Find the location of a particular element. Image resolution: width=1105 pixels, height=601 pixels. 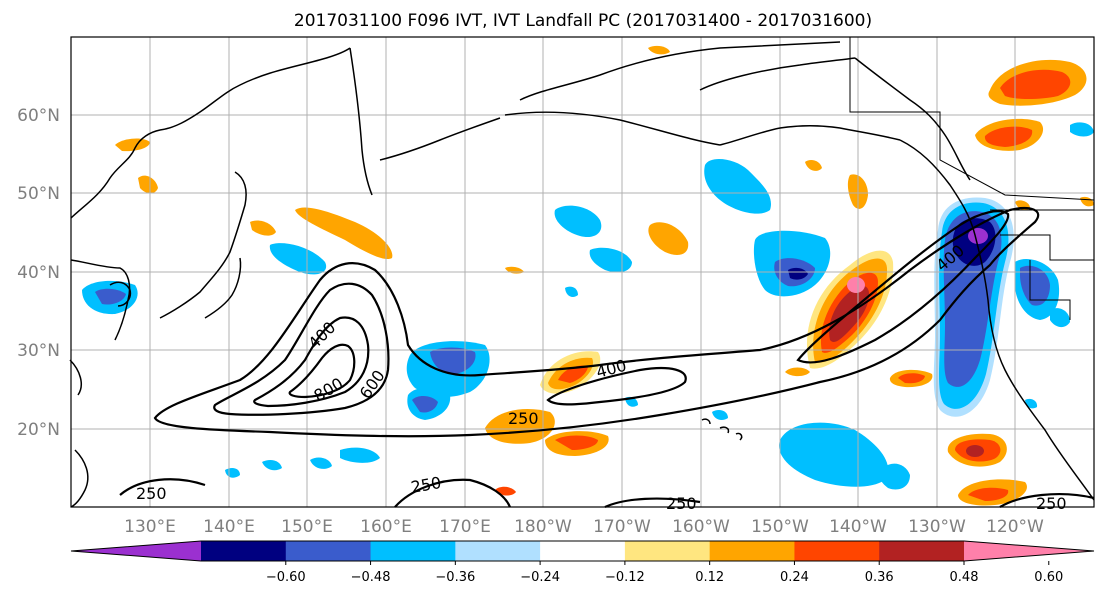

colorbar-outline is located at coordinates (582, 551).